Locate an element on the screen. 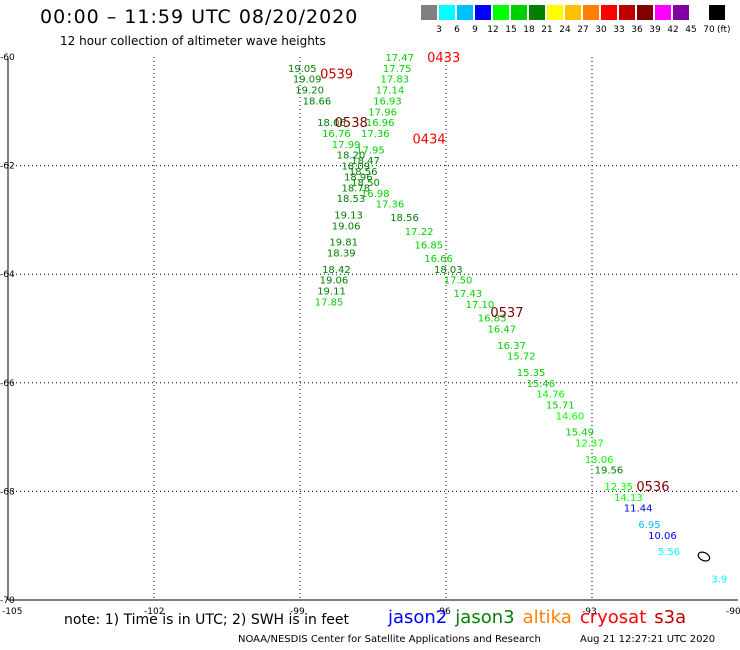 The width and height of the screenshot is (740, 650). data-label: 17.22 is located at coordinates (419, 232).